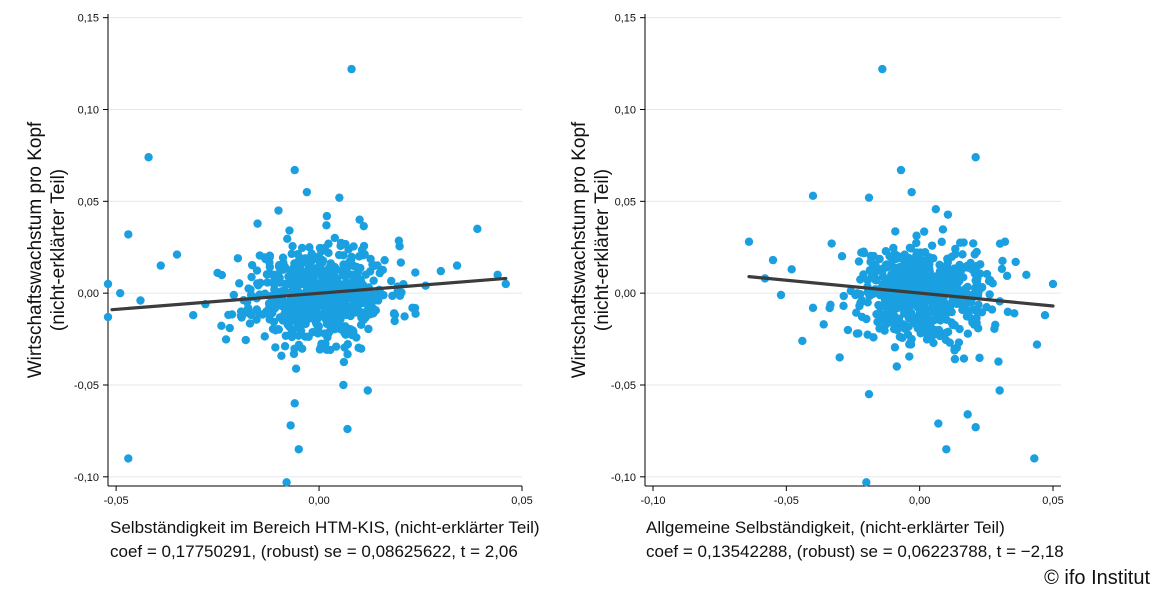 The image size is (1164, 596). I want to click on y-tick-label: 0,10, so click(88, 111).